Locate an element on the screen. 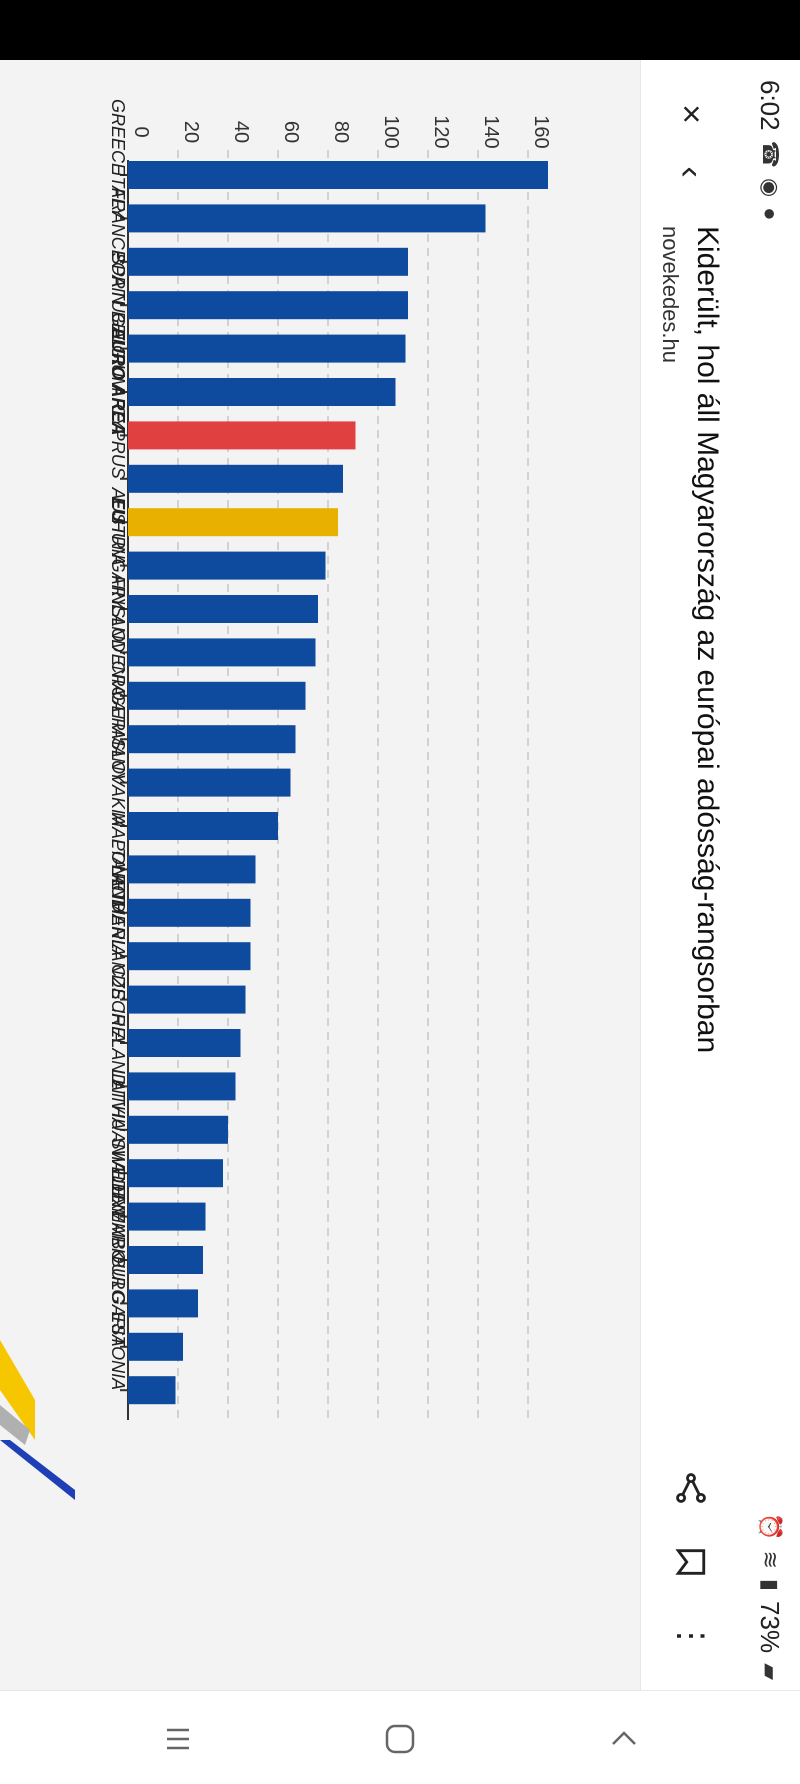 The height and width of the screenshot is (1784, 800). status-time: 6:02 is located at coordinates (770, 105).